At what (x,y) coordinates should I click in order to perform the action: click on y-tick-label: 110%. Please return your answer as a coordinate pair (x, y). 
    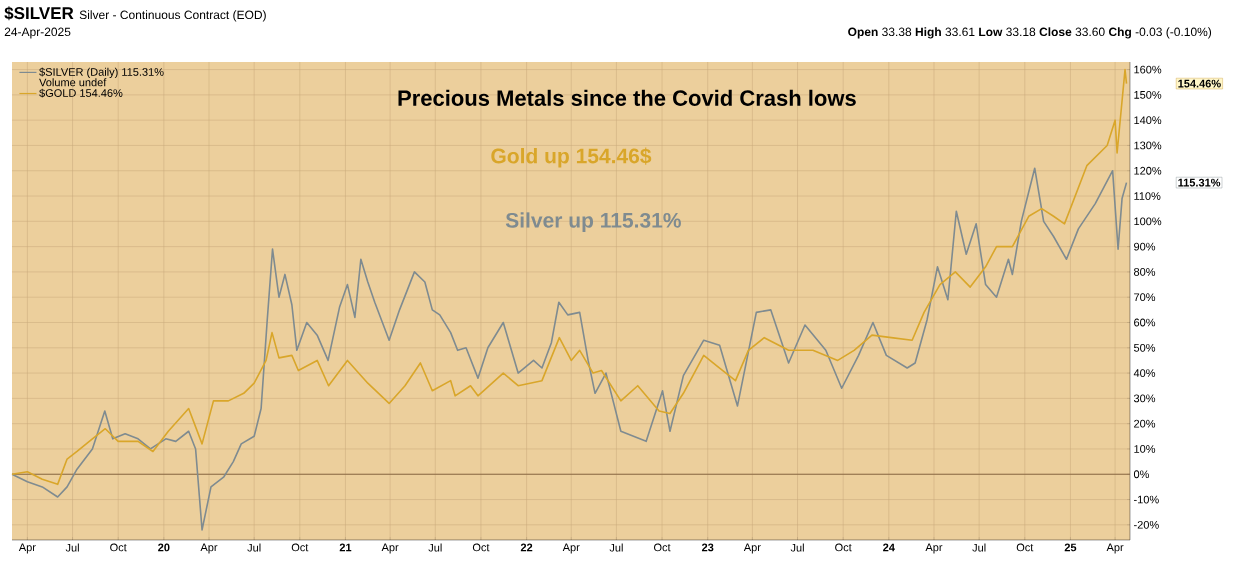
    Looking at the image, I should click on (1147, 196).